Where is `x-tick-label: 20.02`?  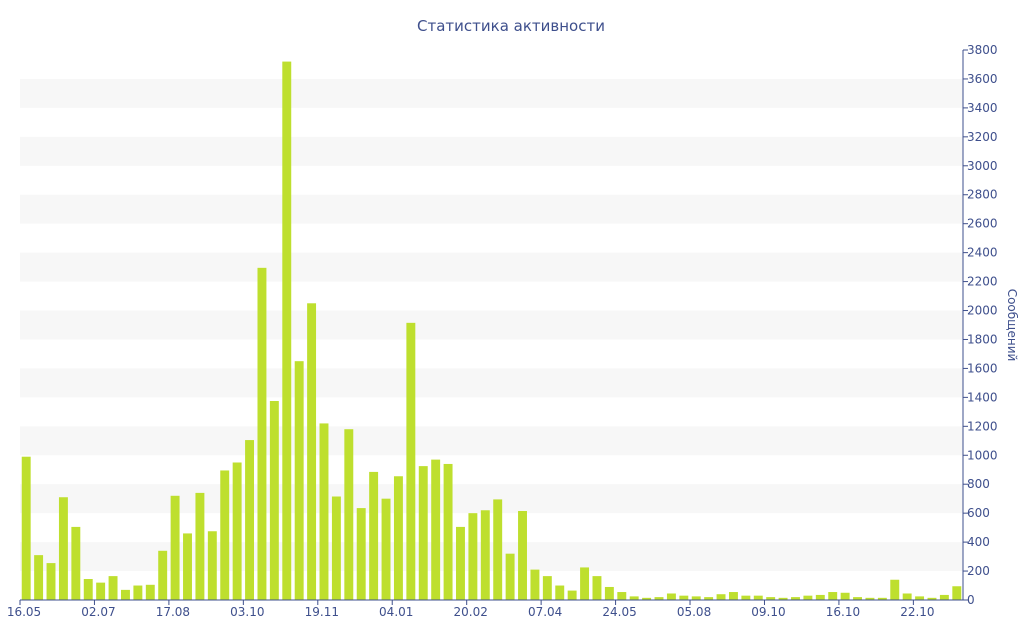 x-tick-label: 20.02 is located at coordinates (471, 612).